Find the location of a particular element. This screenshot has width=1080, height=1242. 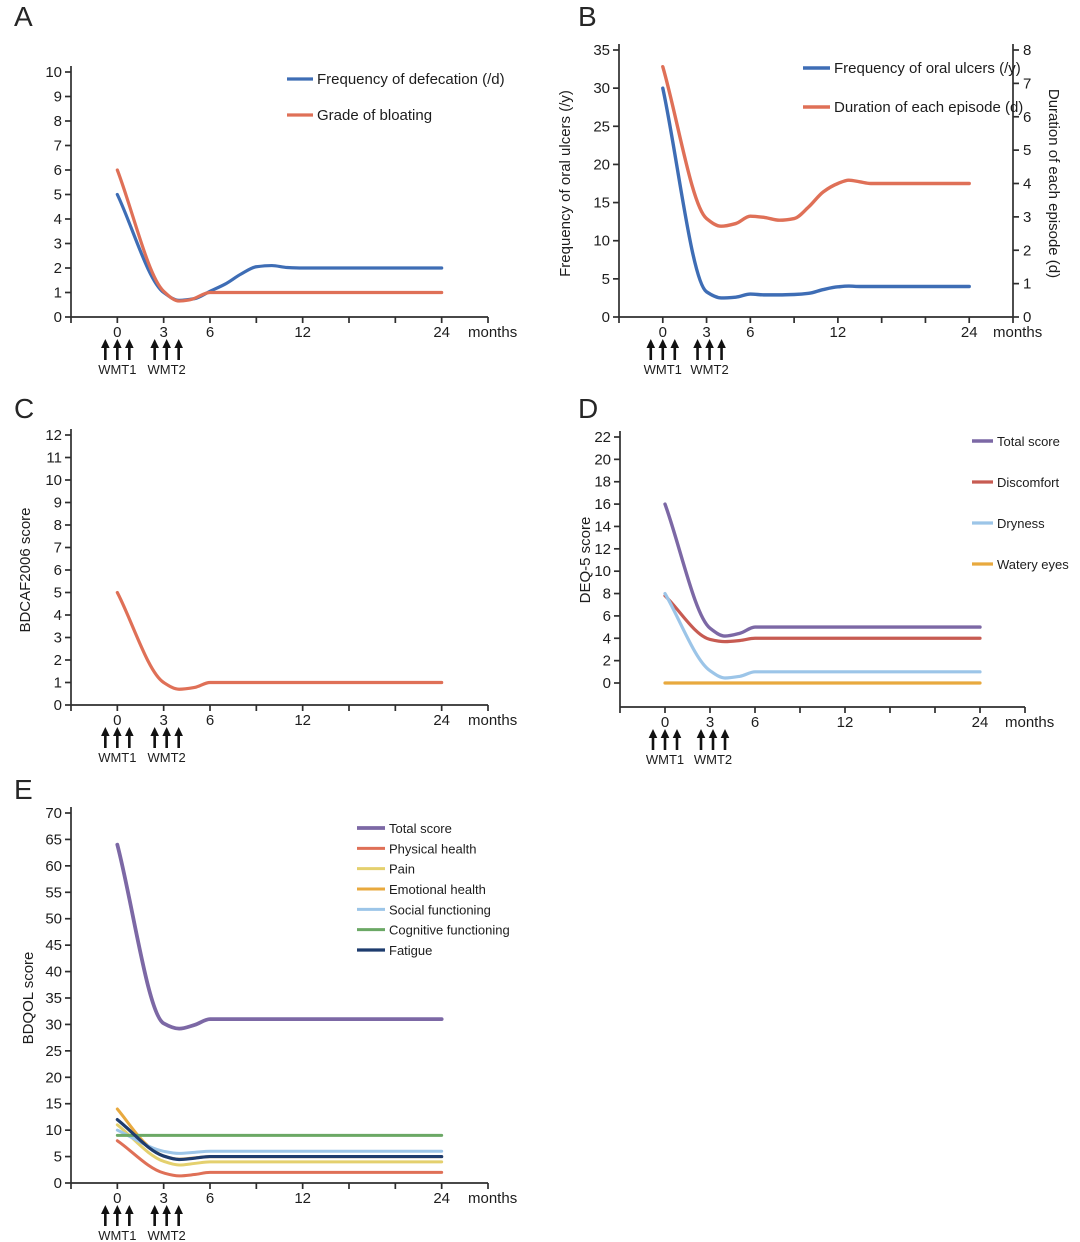

y-axis-tick-labels: 0 5 10 15 20 25 30 35 40 45 50 55 60 65 70 is located at coordinates (53, 998).